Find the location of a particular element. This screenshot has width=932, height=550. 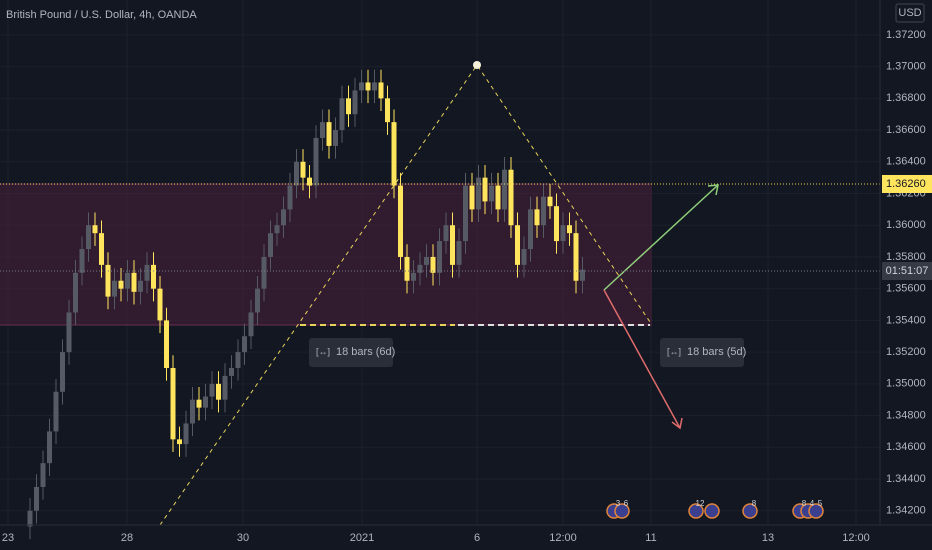

y-tick-label: 1.36400 is located at coordinates (906, 162).